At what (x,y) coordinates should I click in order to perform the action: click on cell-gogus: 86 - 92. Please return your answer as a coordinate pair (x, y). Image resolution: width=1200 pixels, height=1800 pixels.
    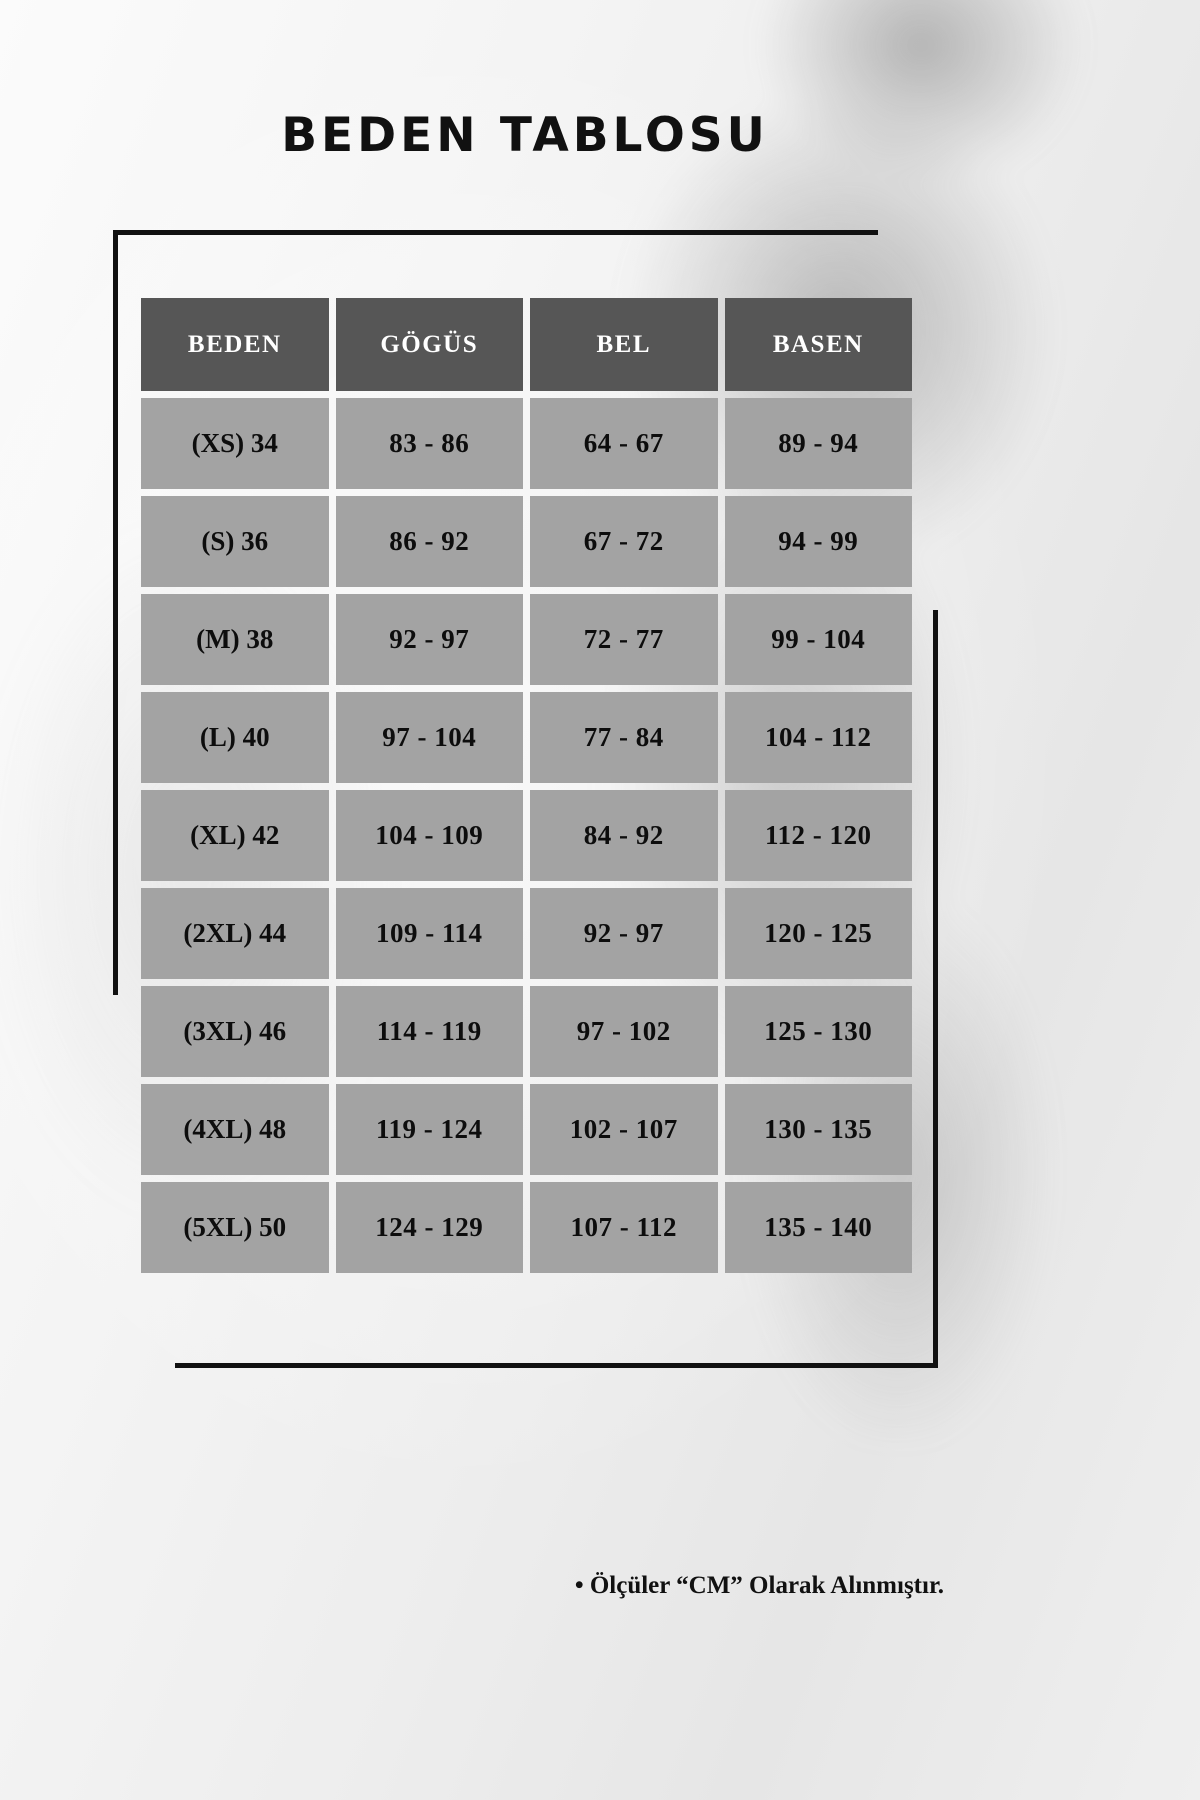
    Looking at the image, I should click on (429, 541).